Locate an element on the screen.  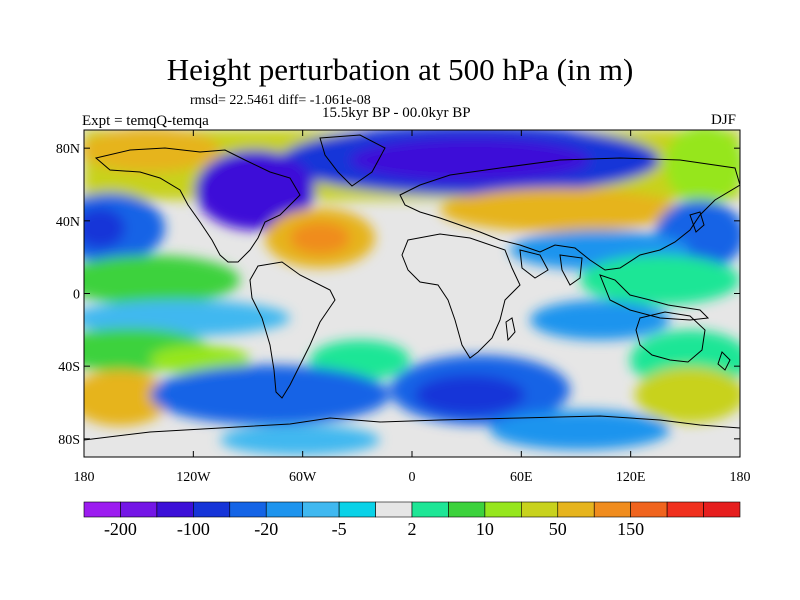
colorbar-label: 50 is located at coordinates (558, 529).